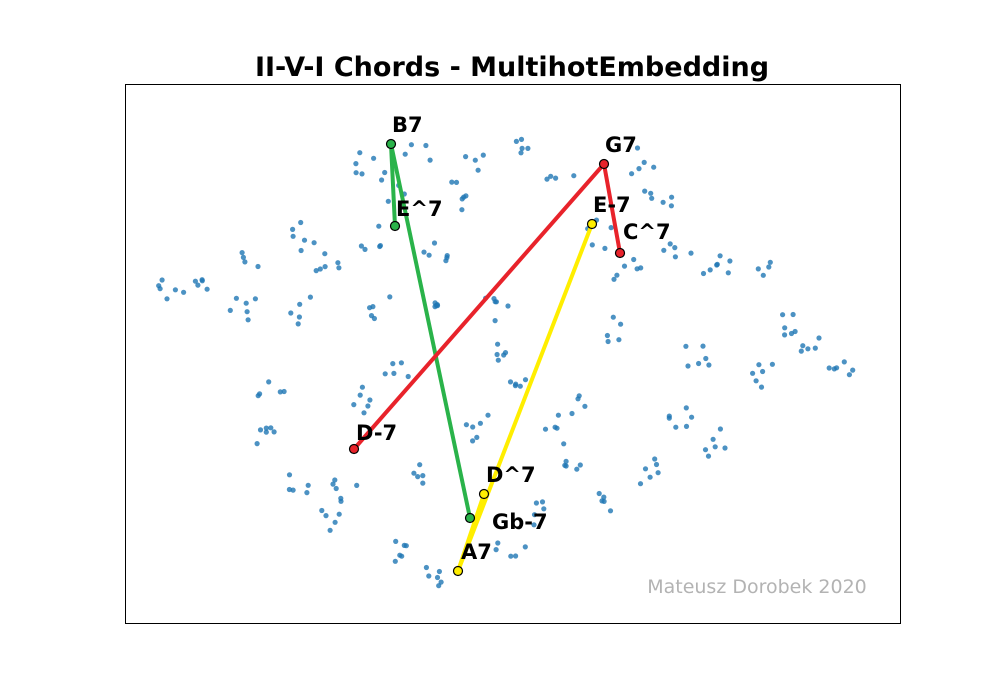 Image resolution: width=1000 pixels, height=700 pixels. Describe the element at coordinates (757, 587) in the screenshot. I see `watermark: Mateusz Dorobek 2020` at that location.